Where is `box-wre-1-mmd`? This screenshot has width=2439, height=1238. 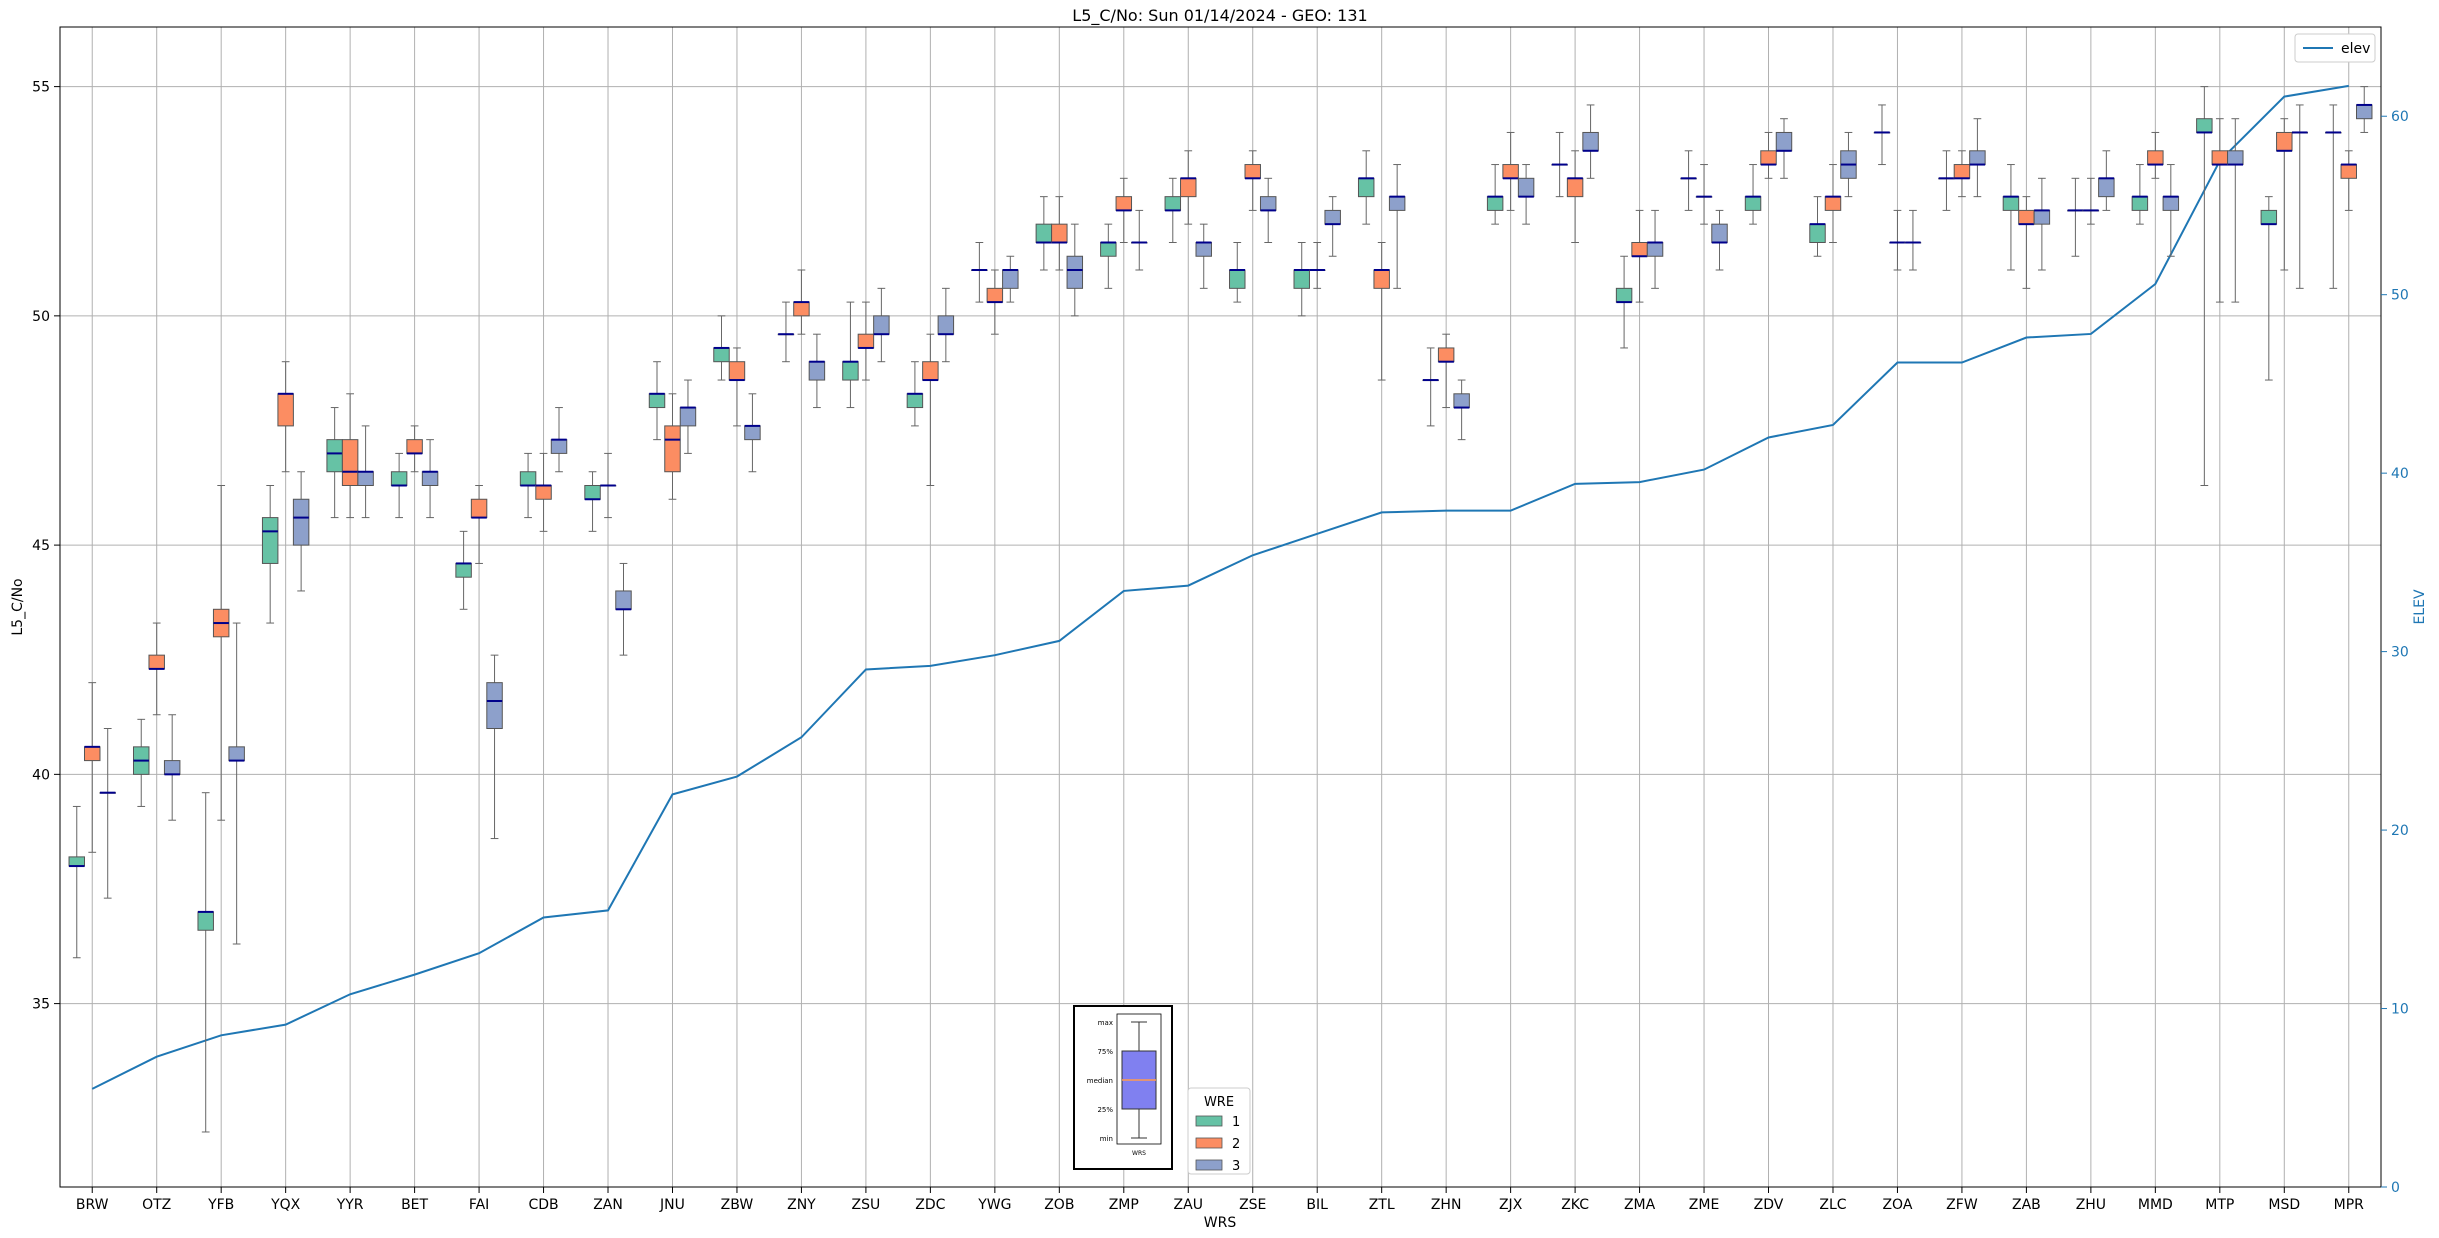 box-wre-1-mmd is located at coordinates (2140, 194).